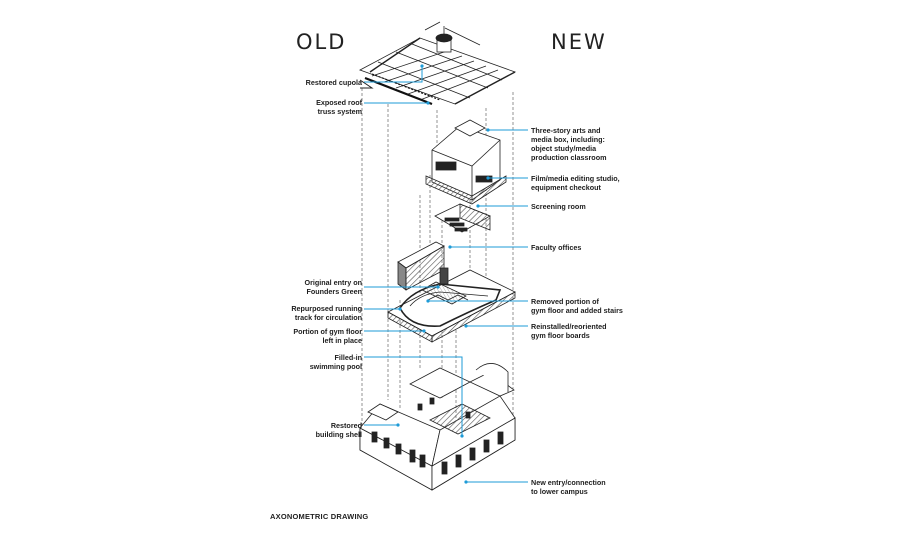 This screenshot has height=555, width=900. What do you see at coordinates (338, 430) in the screenshot?
I see `label-building-shell: Restored building shell` at bounding box center [338, 430].